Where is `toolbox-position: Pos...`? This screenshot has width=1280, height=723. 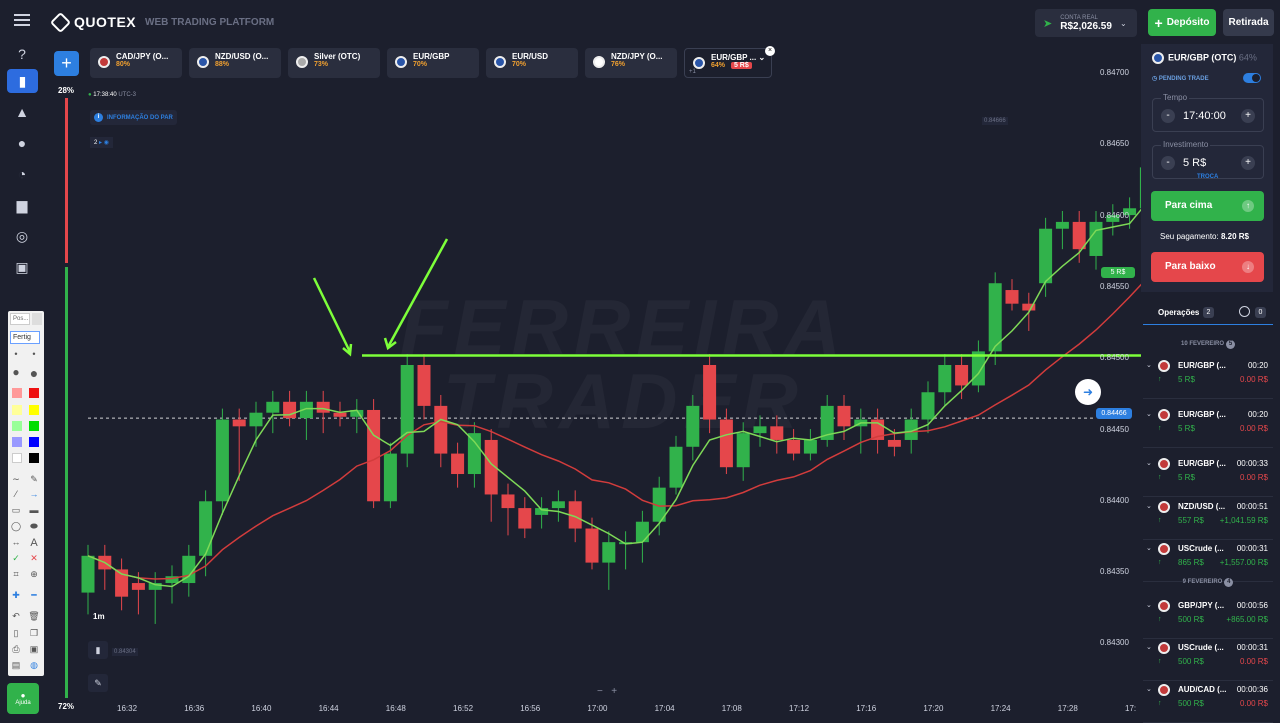 toolbox-position: Pos... is located at coordinates (20, 319).